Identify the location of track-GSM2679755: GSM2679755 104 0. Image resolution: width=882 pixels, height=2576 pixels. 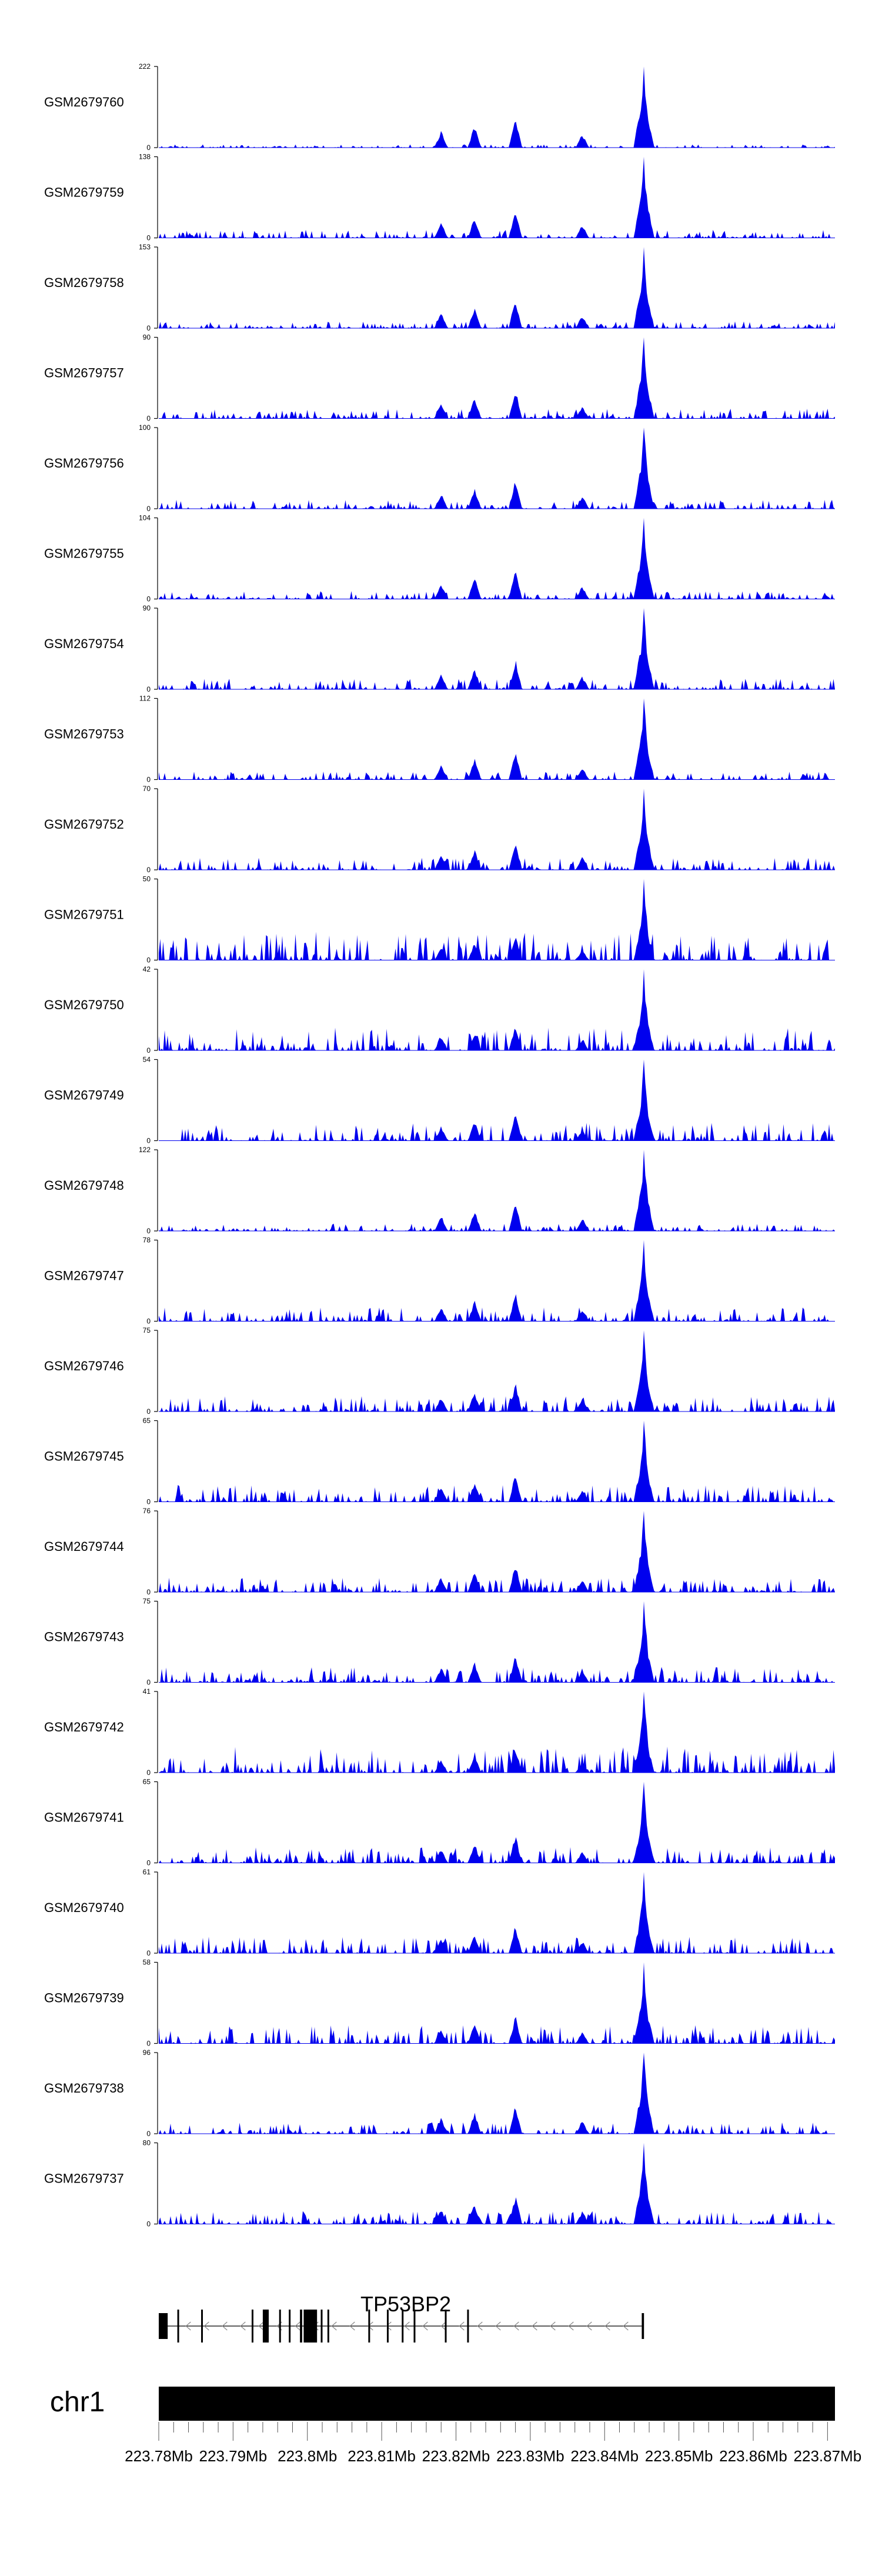
(439, 558).